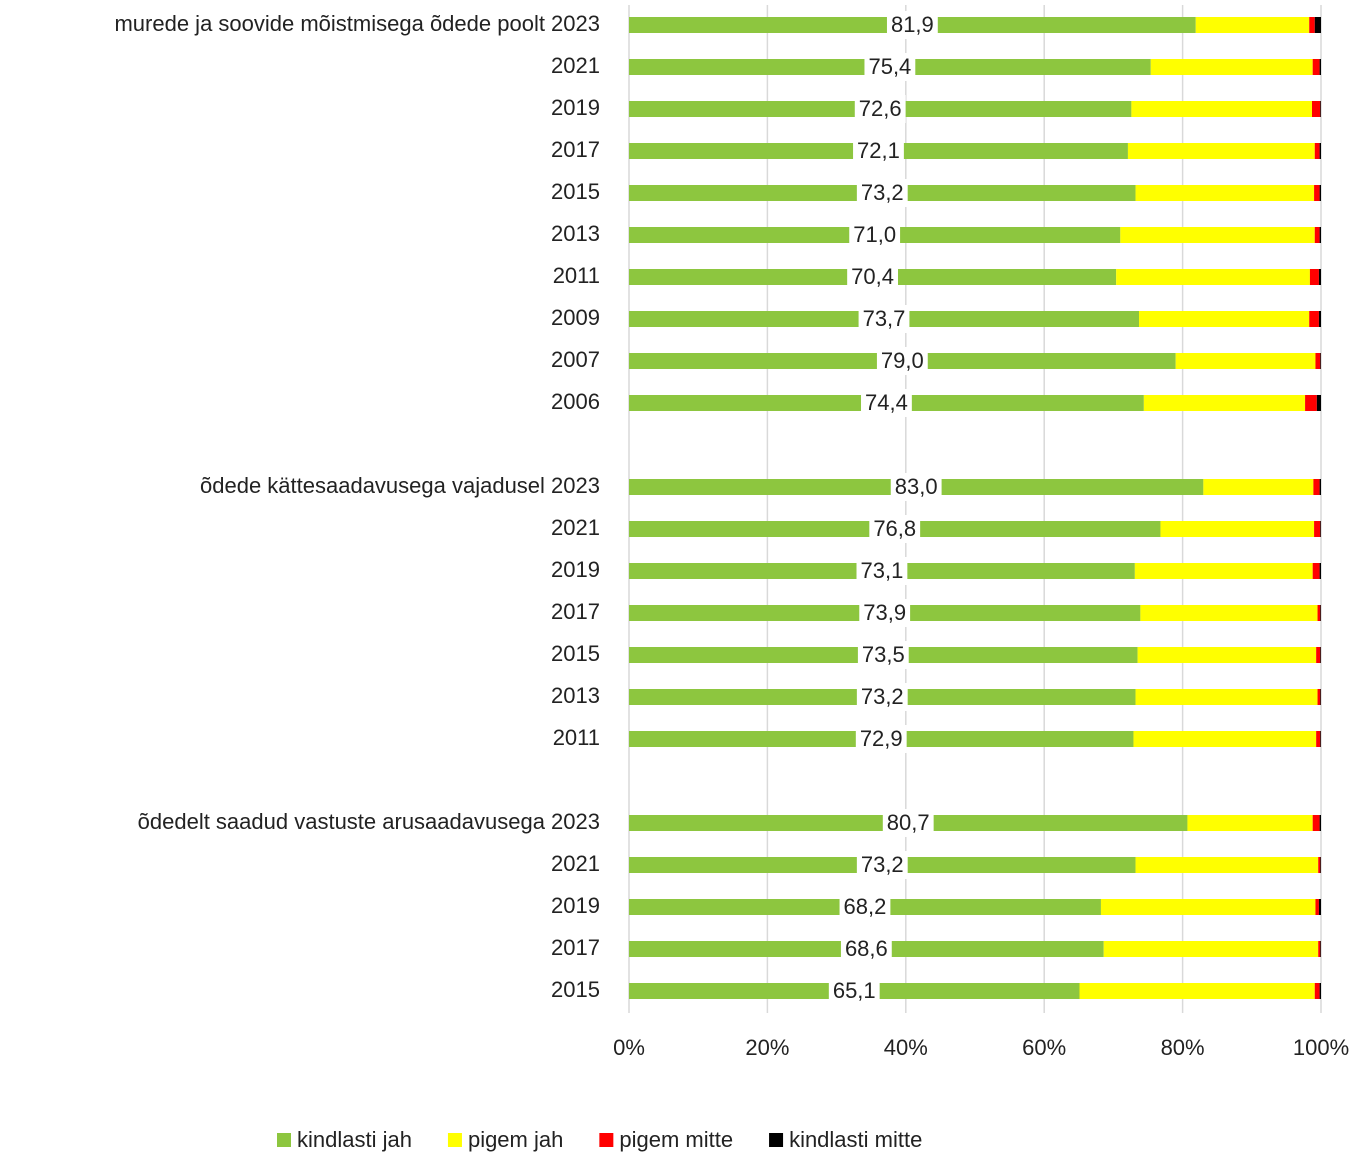  Describe the element at coordinates (575, 695) in the screenshot. I see `category-label: 2013` at that location.